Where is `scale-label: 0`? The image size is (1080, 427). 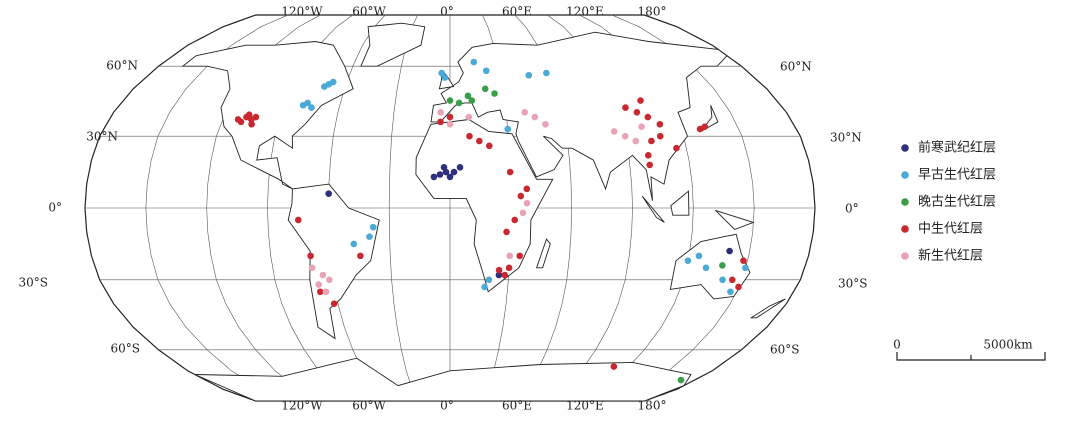 scale-label: 0 is located at coordinates (897, 345).